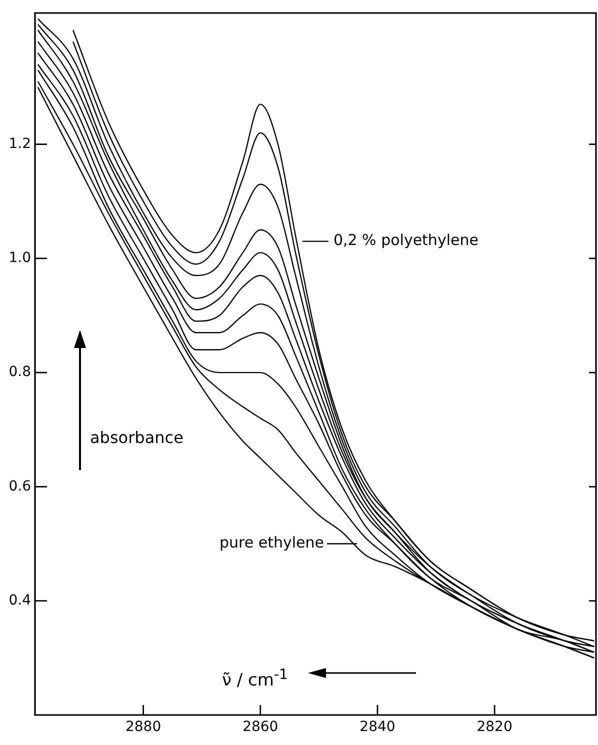 Image resolution: width=598 pixels, height=745 pixels. Describe the element at coordinates (19, 144) in the screenshot. I see `y-tick-label: 1.2` at that location.